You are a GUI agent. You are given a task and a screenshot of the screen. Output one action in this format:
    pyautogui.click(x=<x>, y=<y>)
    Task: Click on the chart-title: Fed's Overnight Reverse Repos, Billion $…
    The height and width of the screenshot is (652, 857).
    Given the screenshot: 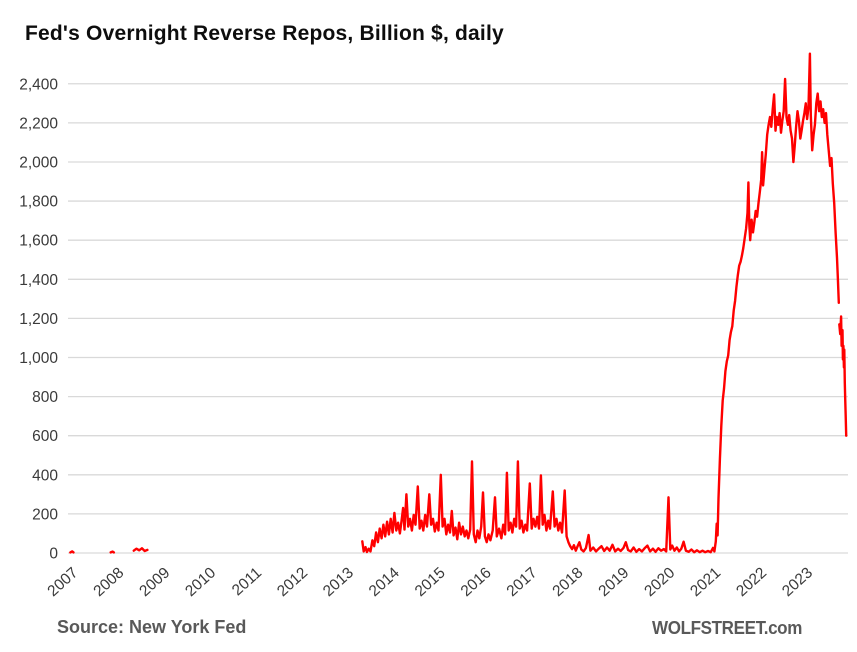 What is the action you would take?
    pyautogui.click(x=264, y=33)
    